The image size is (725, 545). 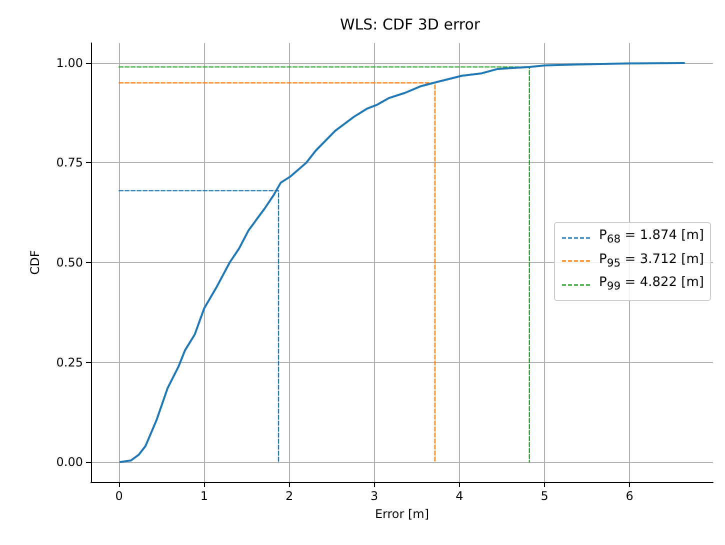 What do you see at coordinates (374, 496) in the screenshot?
I see `x-tick-label: 3` at bounding box center [374, 496].